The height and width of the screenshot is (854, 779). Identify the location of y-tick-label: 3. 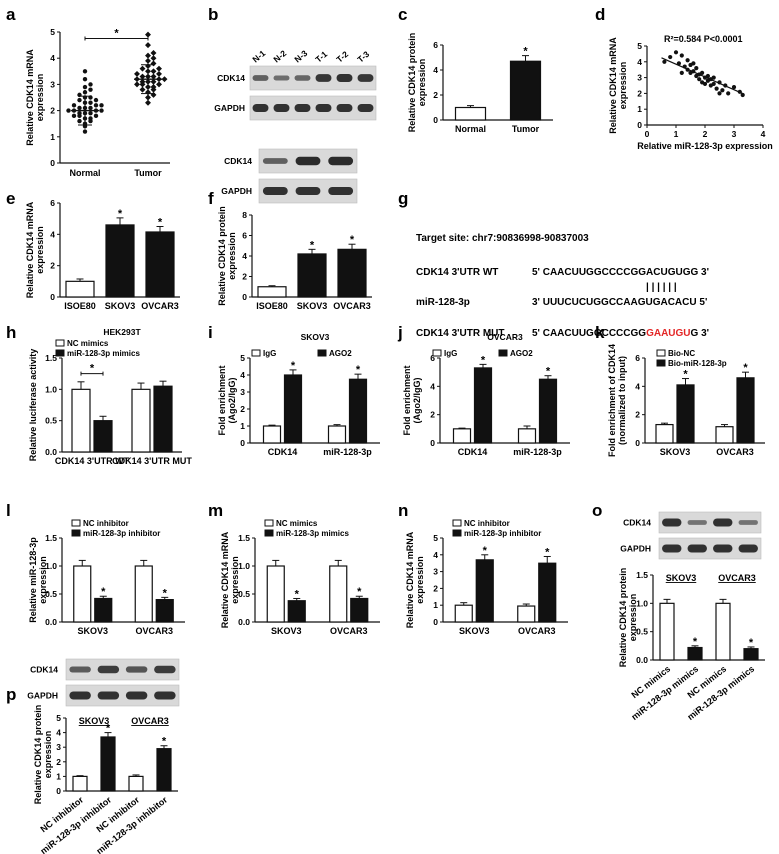
(52, 84).